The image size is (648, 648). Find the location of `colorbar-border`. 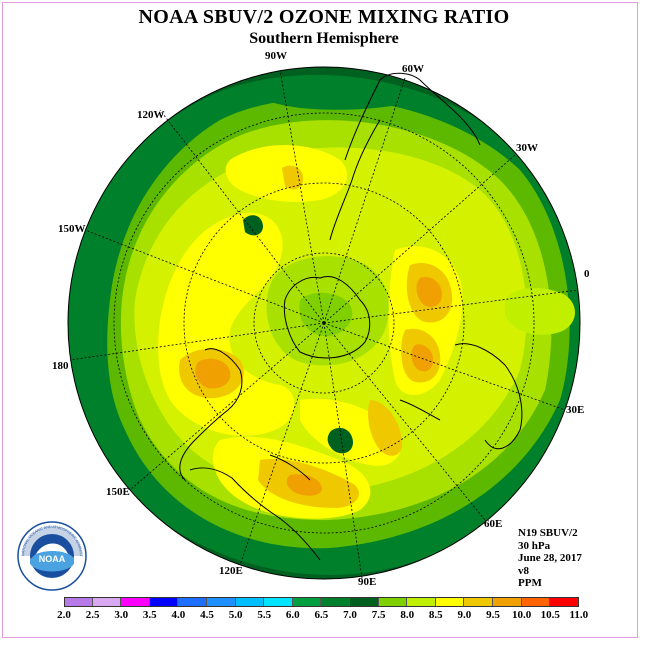

colorbar-border is located at coordinates (321, 602).